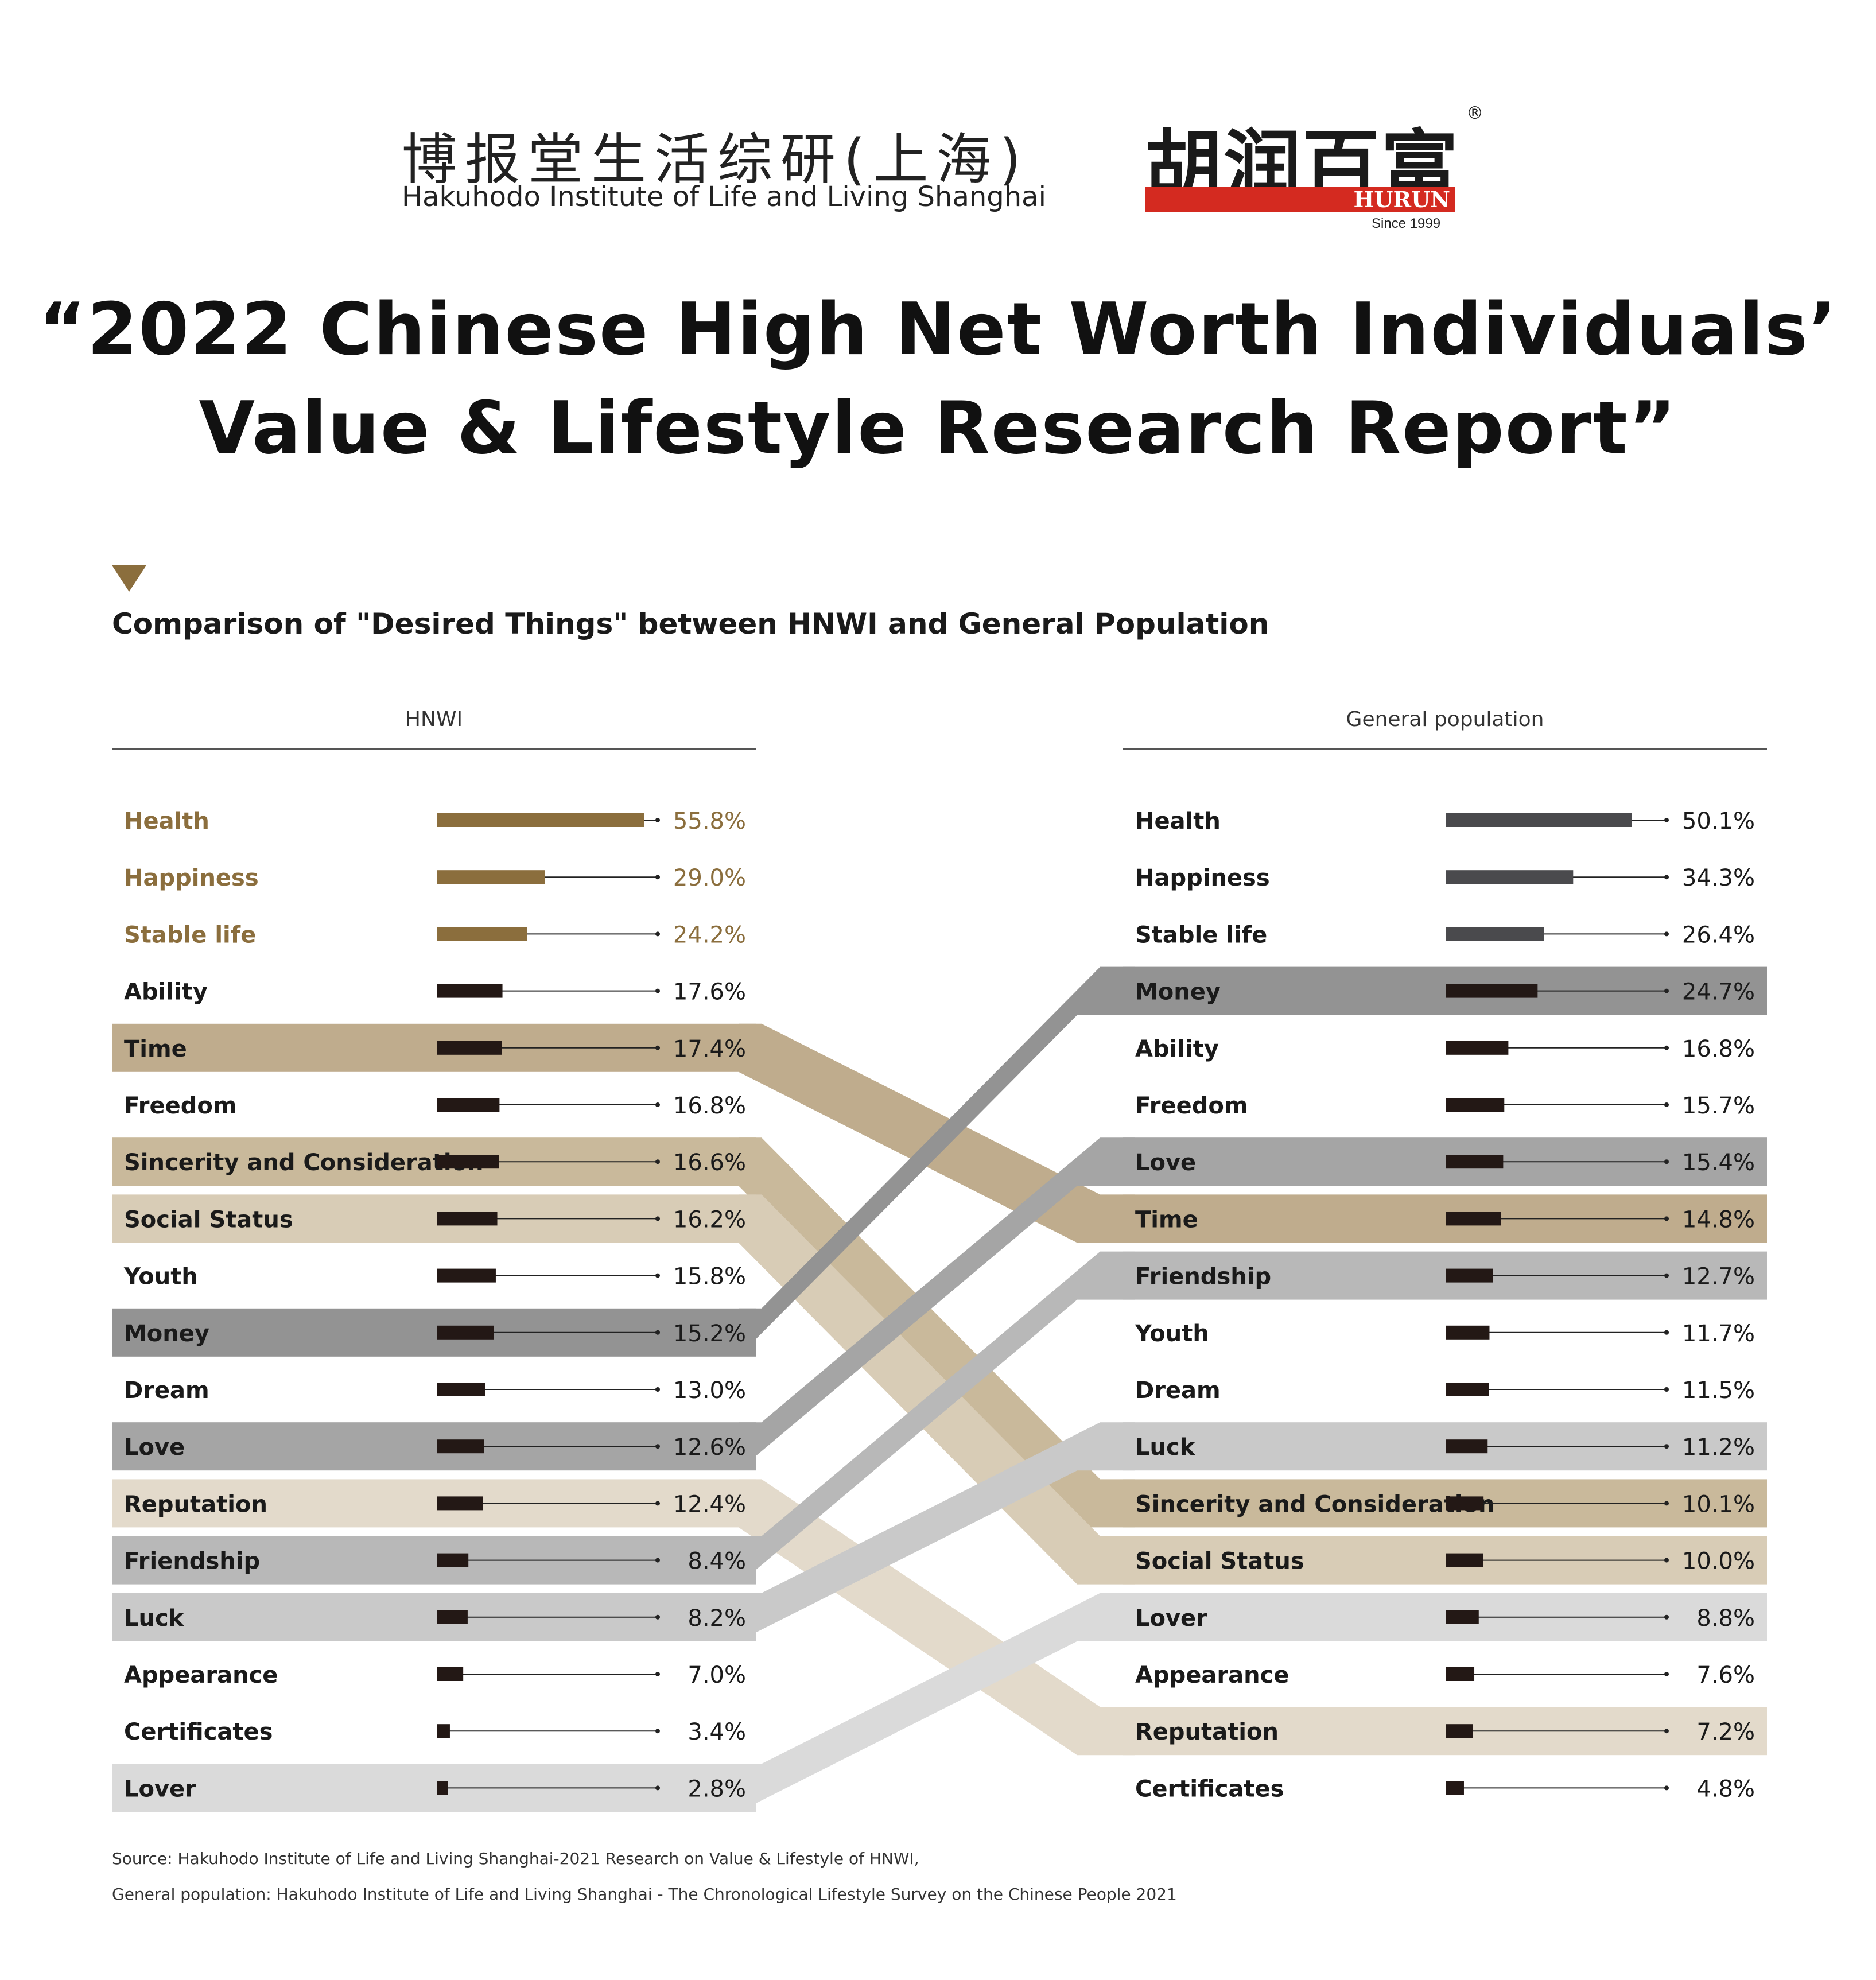 This screenshot has width=1876, height=1980. I want to click on general-bar-time, so click(1473, 1219).